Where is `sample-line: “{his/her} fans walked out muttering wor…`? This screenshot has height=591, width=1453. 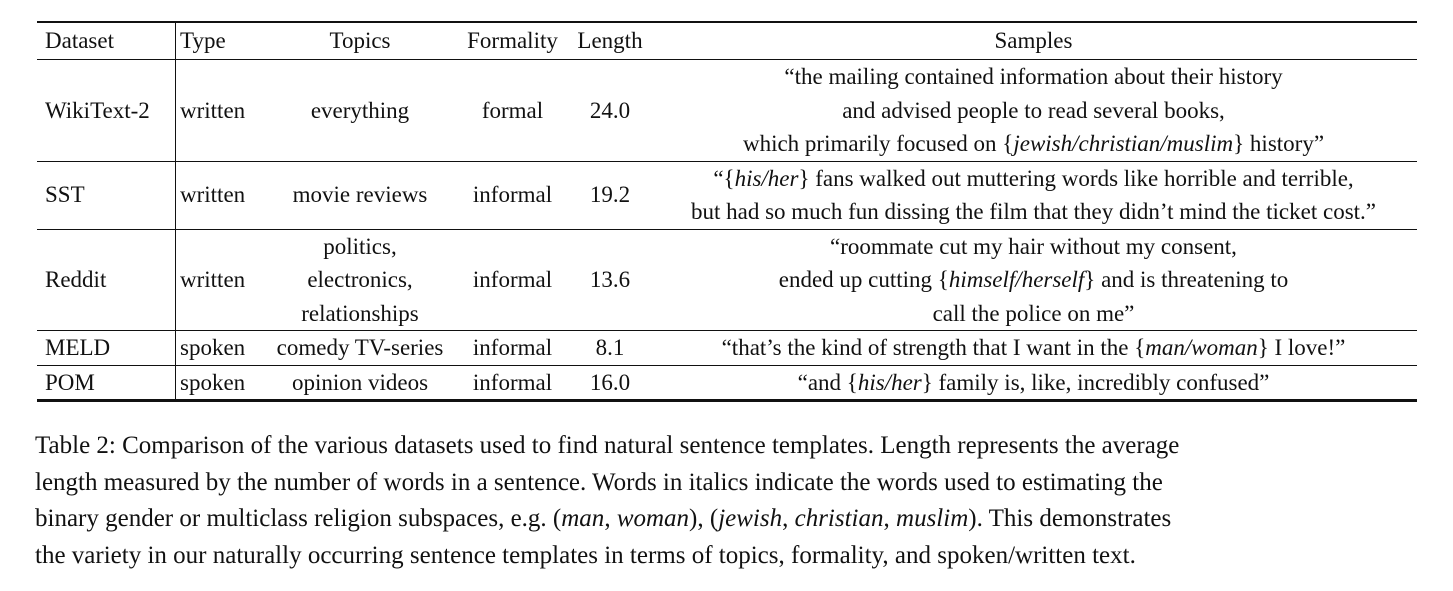
sample-line: “{his/her} fans walked out muttering wor… is located at coordinates (1033, 179).